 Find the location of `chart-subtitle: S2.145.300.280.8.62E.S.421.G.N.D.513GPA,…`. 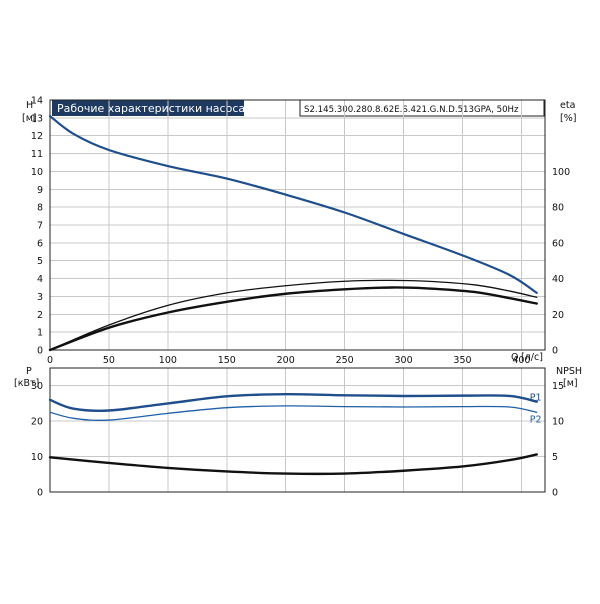

chart-subtitle: S2.145.300.280.8.62E.S.421.G.N.D.513GPA,… is located at coordinates (411, 110).